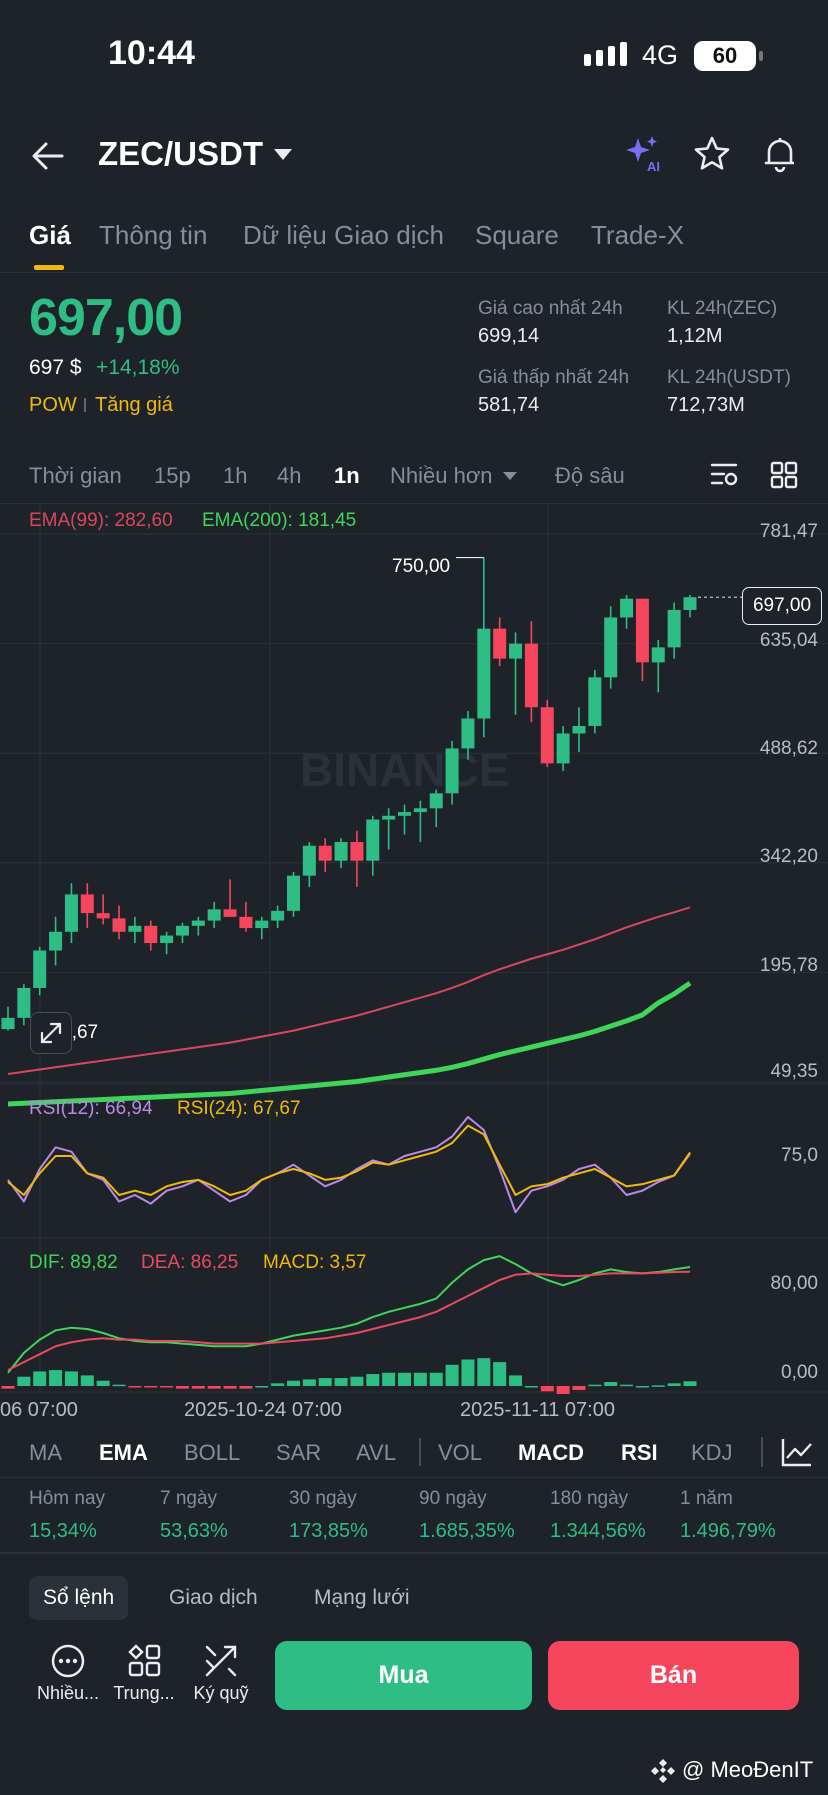 This screenshot has width=828, height=1795. I want to click on margin-label: Ký quỹ, so click(221, 1693).